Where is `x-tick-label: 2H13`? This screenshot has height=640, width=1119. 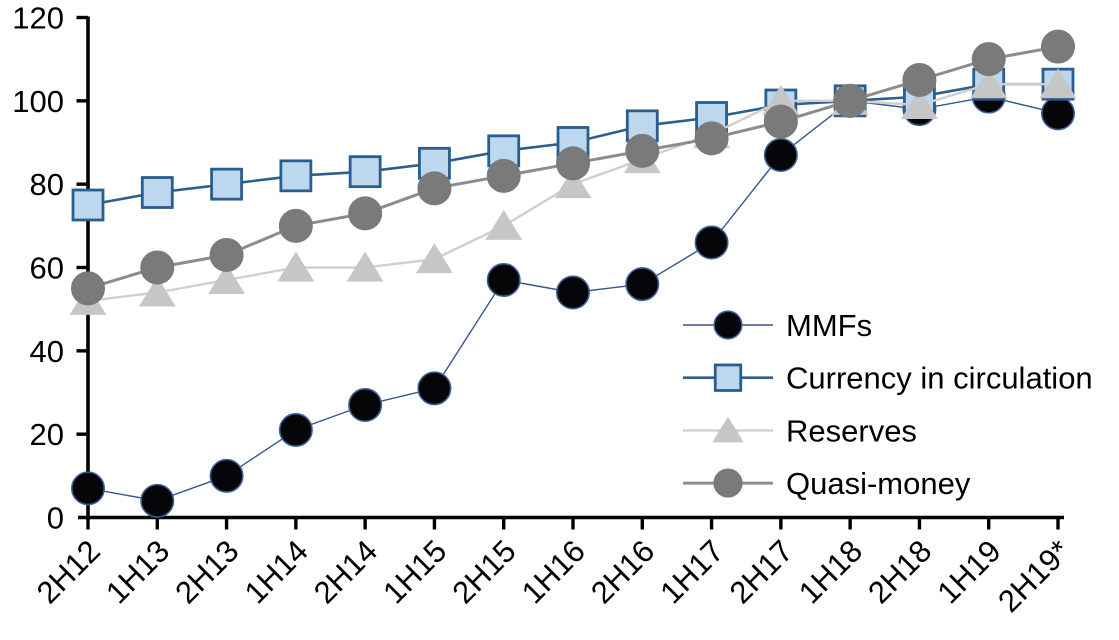
x-tick-label: 2H13 is located at coordinates (206, 571).